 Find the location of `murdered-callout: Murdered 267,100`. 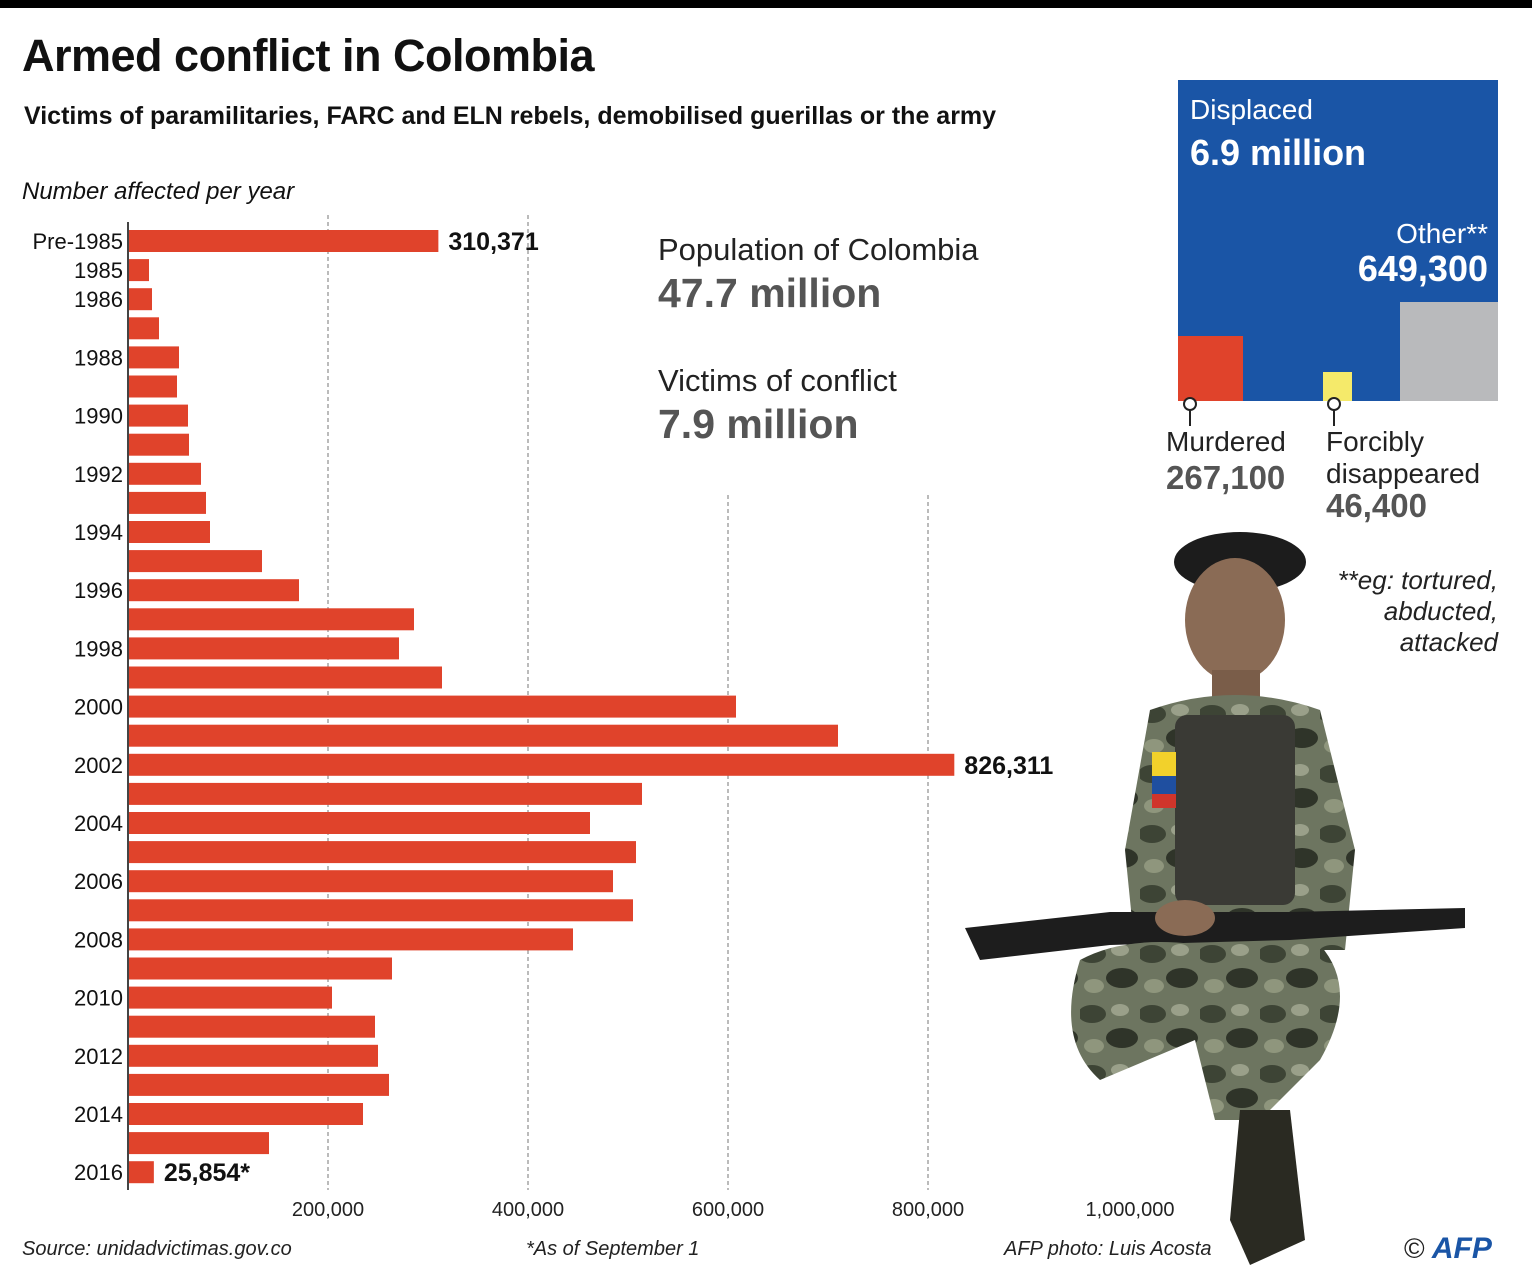

murdered-callout: Murdered 267,100 is located at coordinates (1226, 460).